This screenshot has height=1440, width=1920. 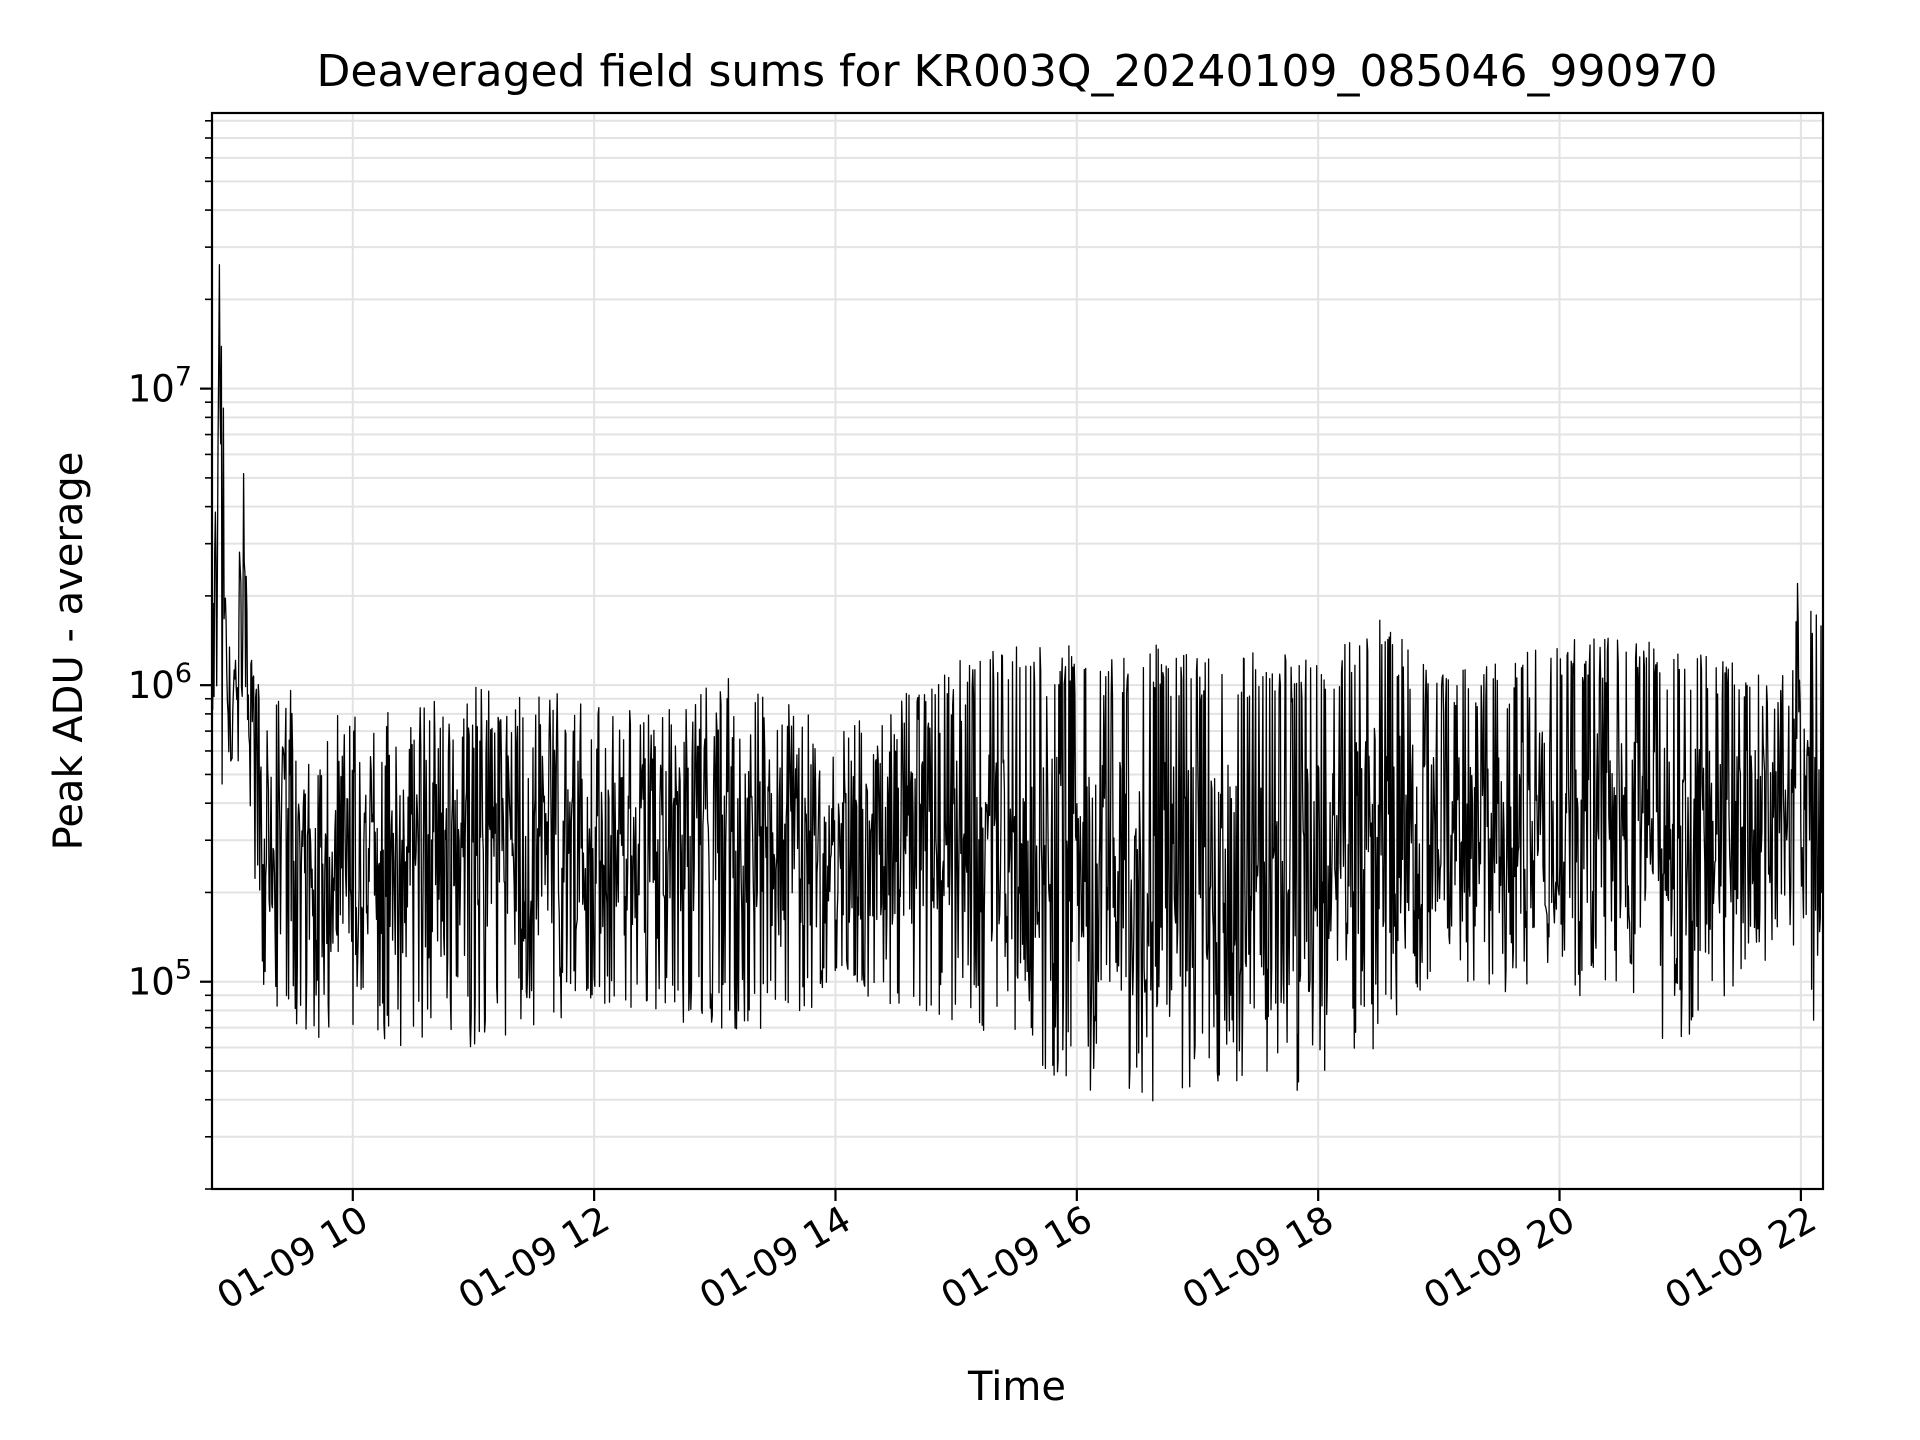 I want to click on y-tick-label: 10⁶, so click(x=160, y=682).